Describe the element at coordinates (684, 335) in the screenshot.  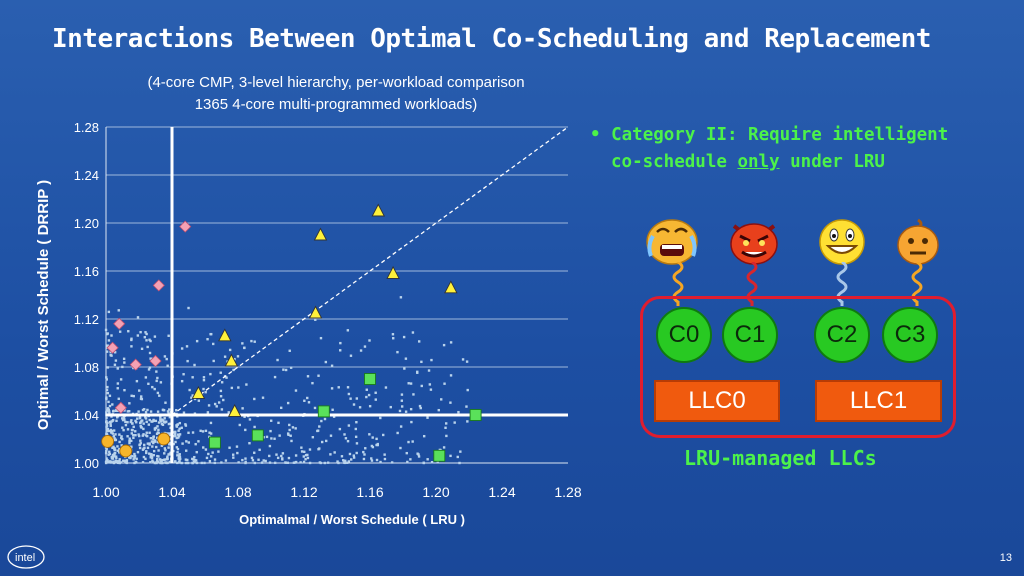
I see `core-c0: C0` at that location.